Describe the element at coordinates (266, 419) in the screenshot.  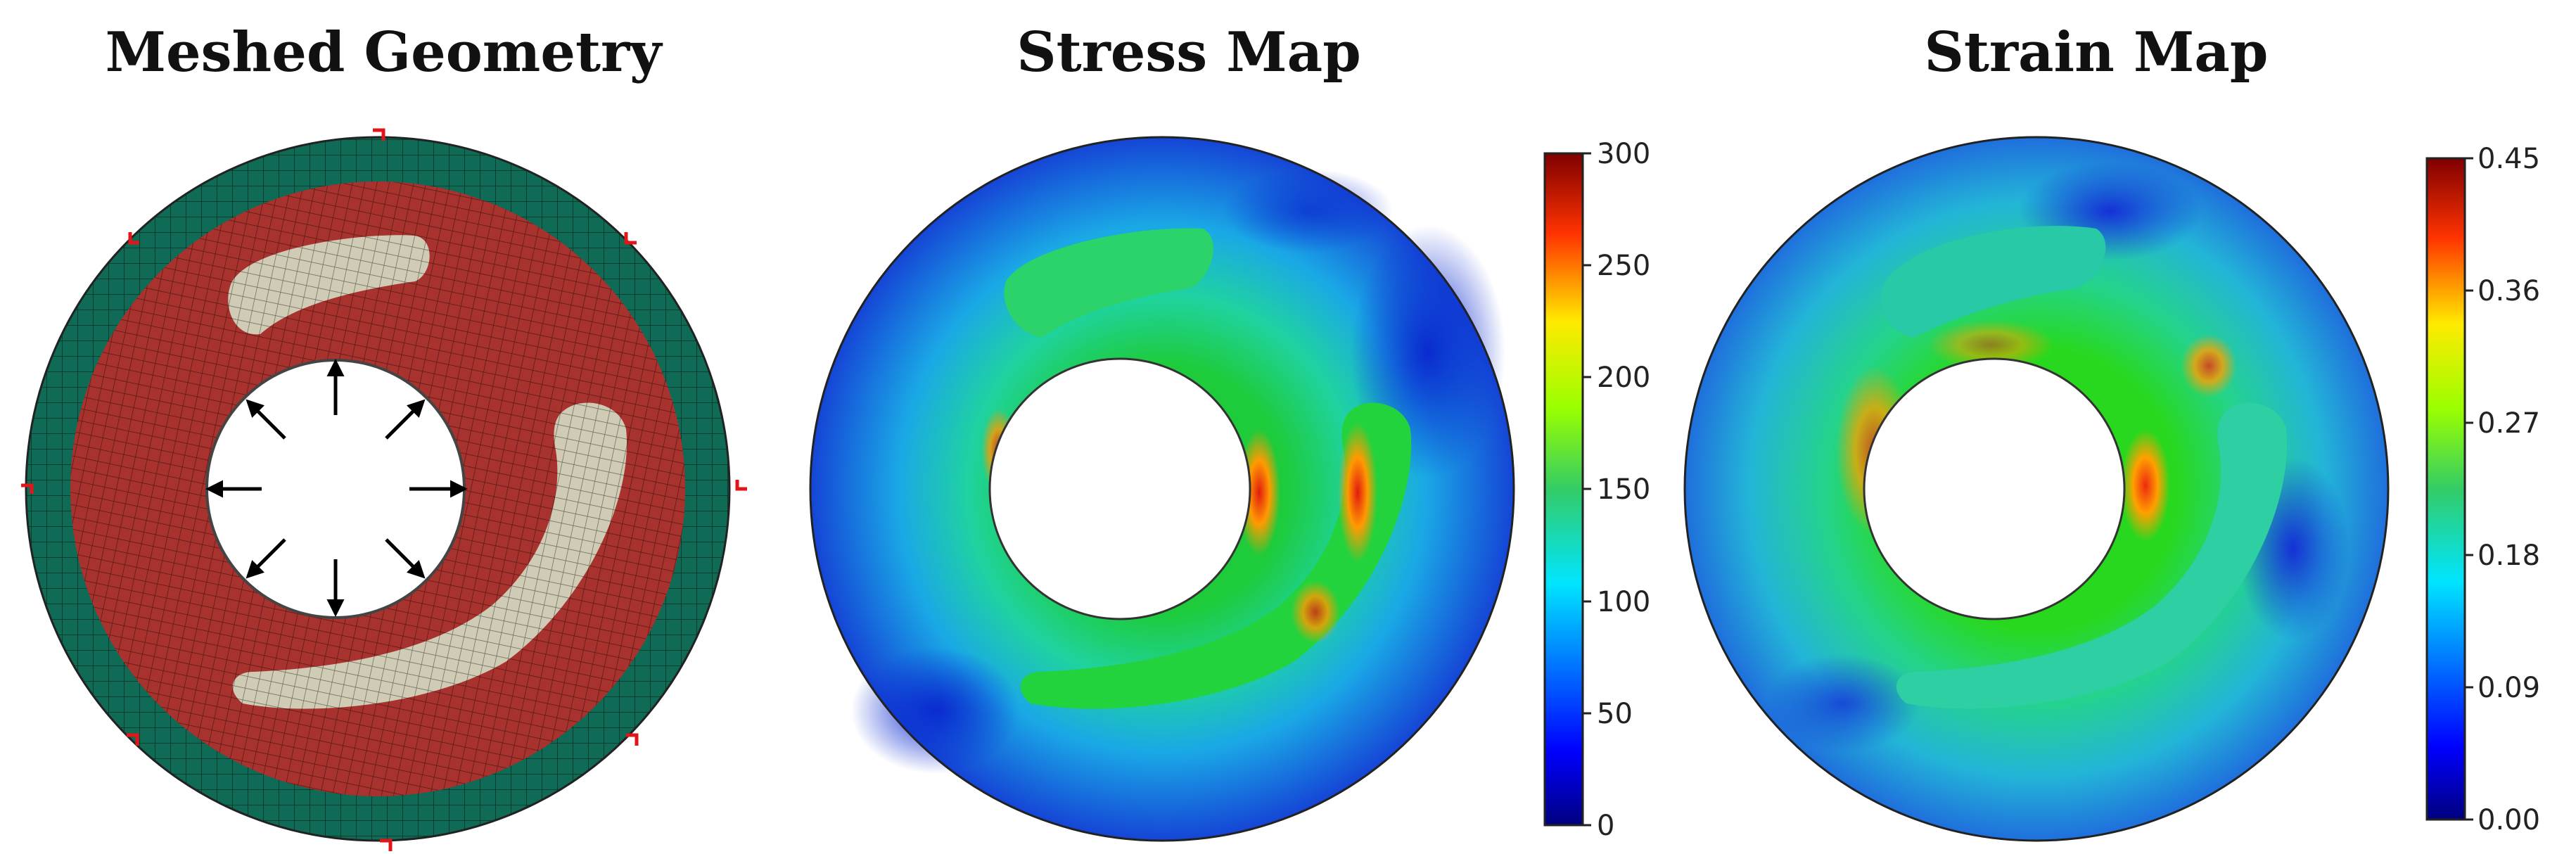
I see `arrow-up-left-icon` at that location.